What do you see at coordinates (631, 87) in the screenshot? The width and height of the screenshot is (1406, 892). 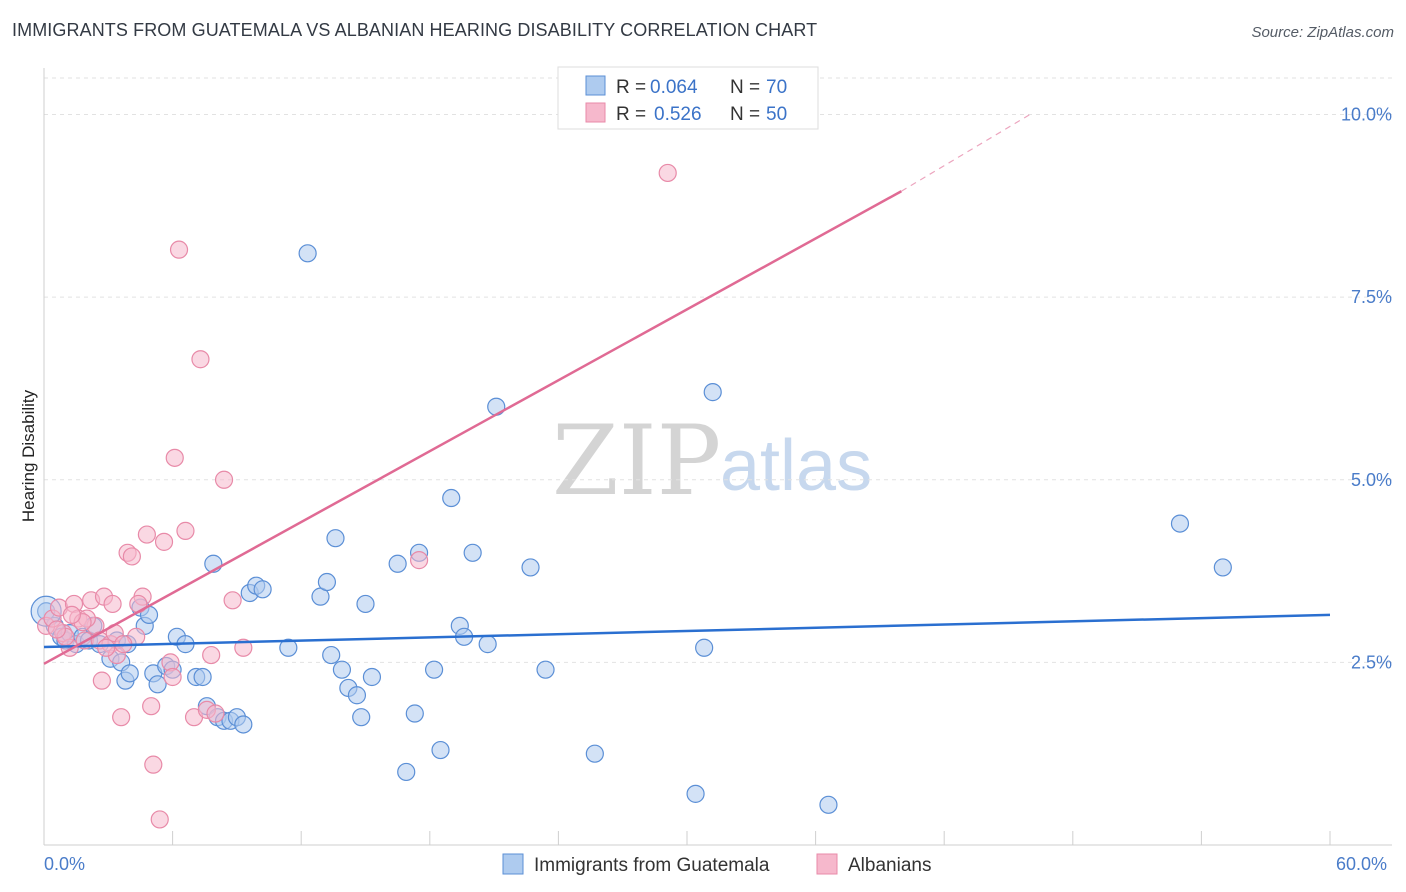 I see `legend-r-label-guatemala: R =` at bounding box center [631, 87].